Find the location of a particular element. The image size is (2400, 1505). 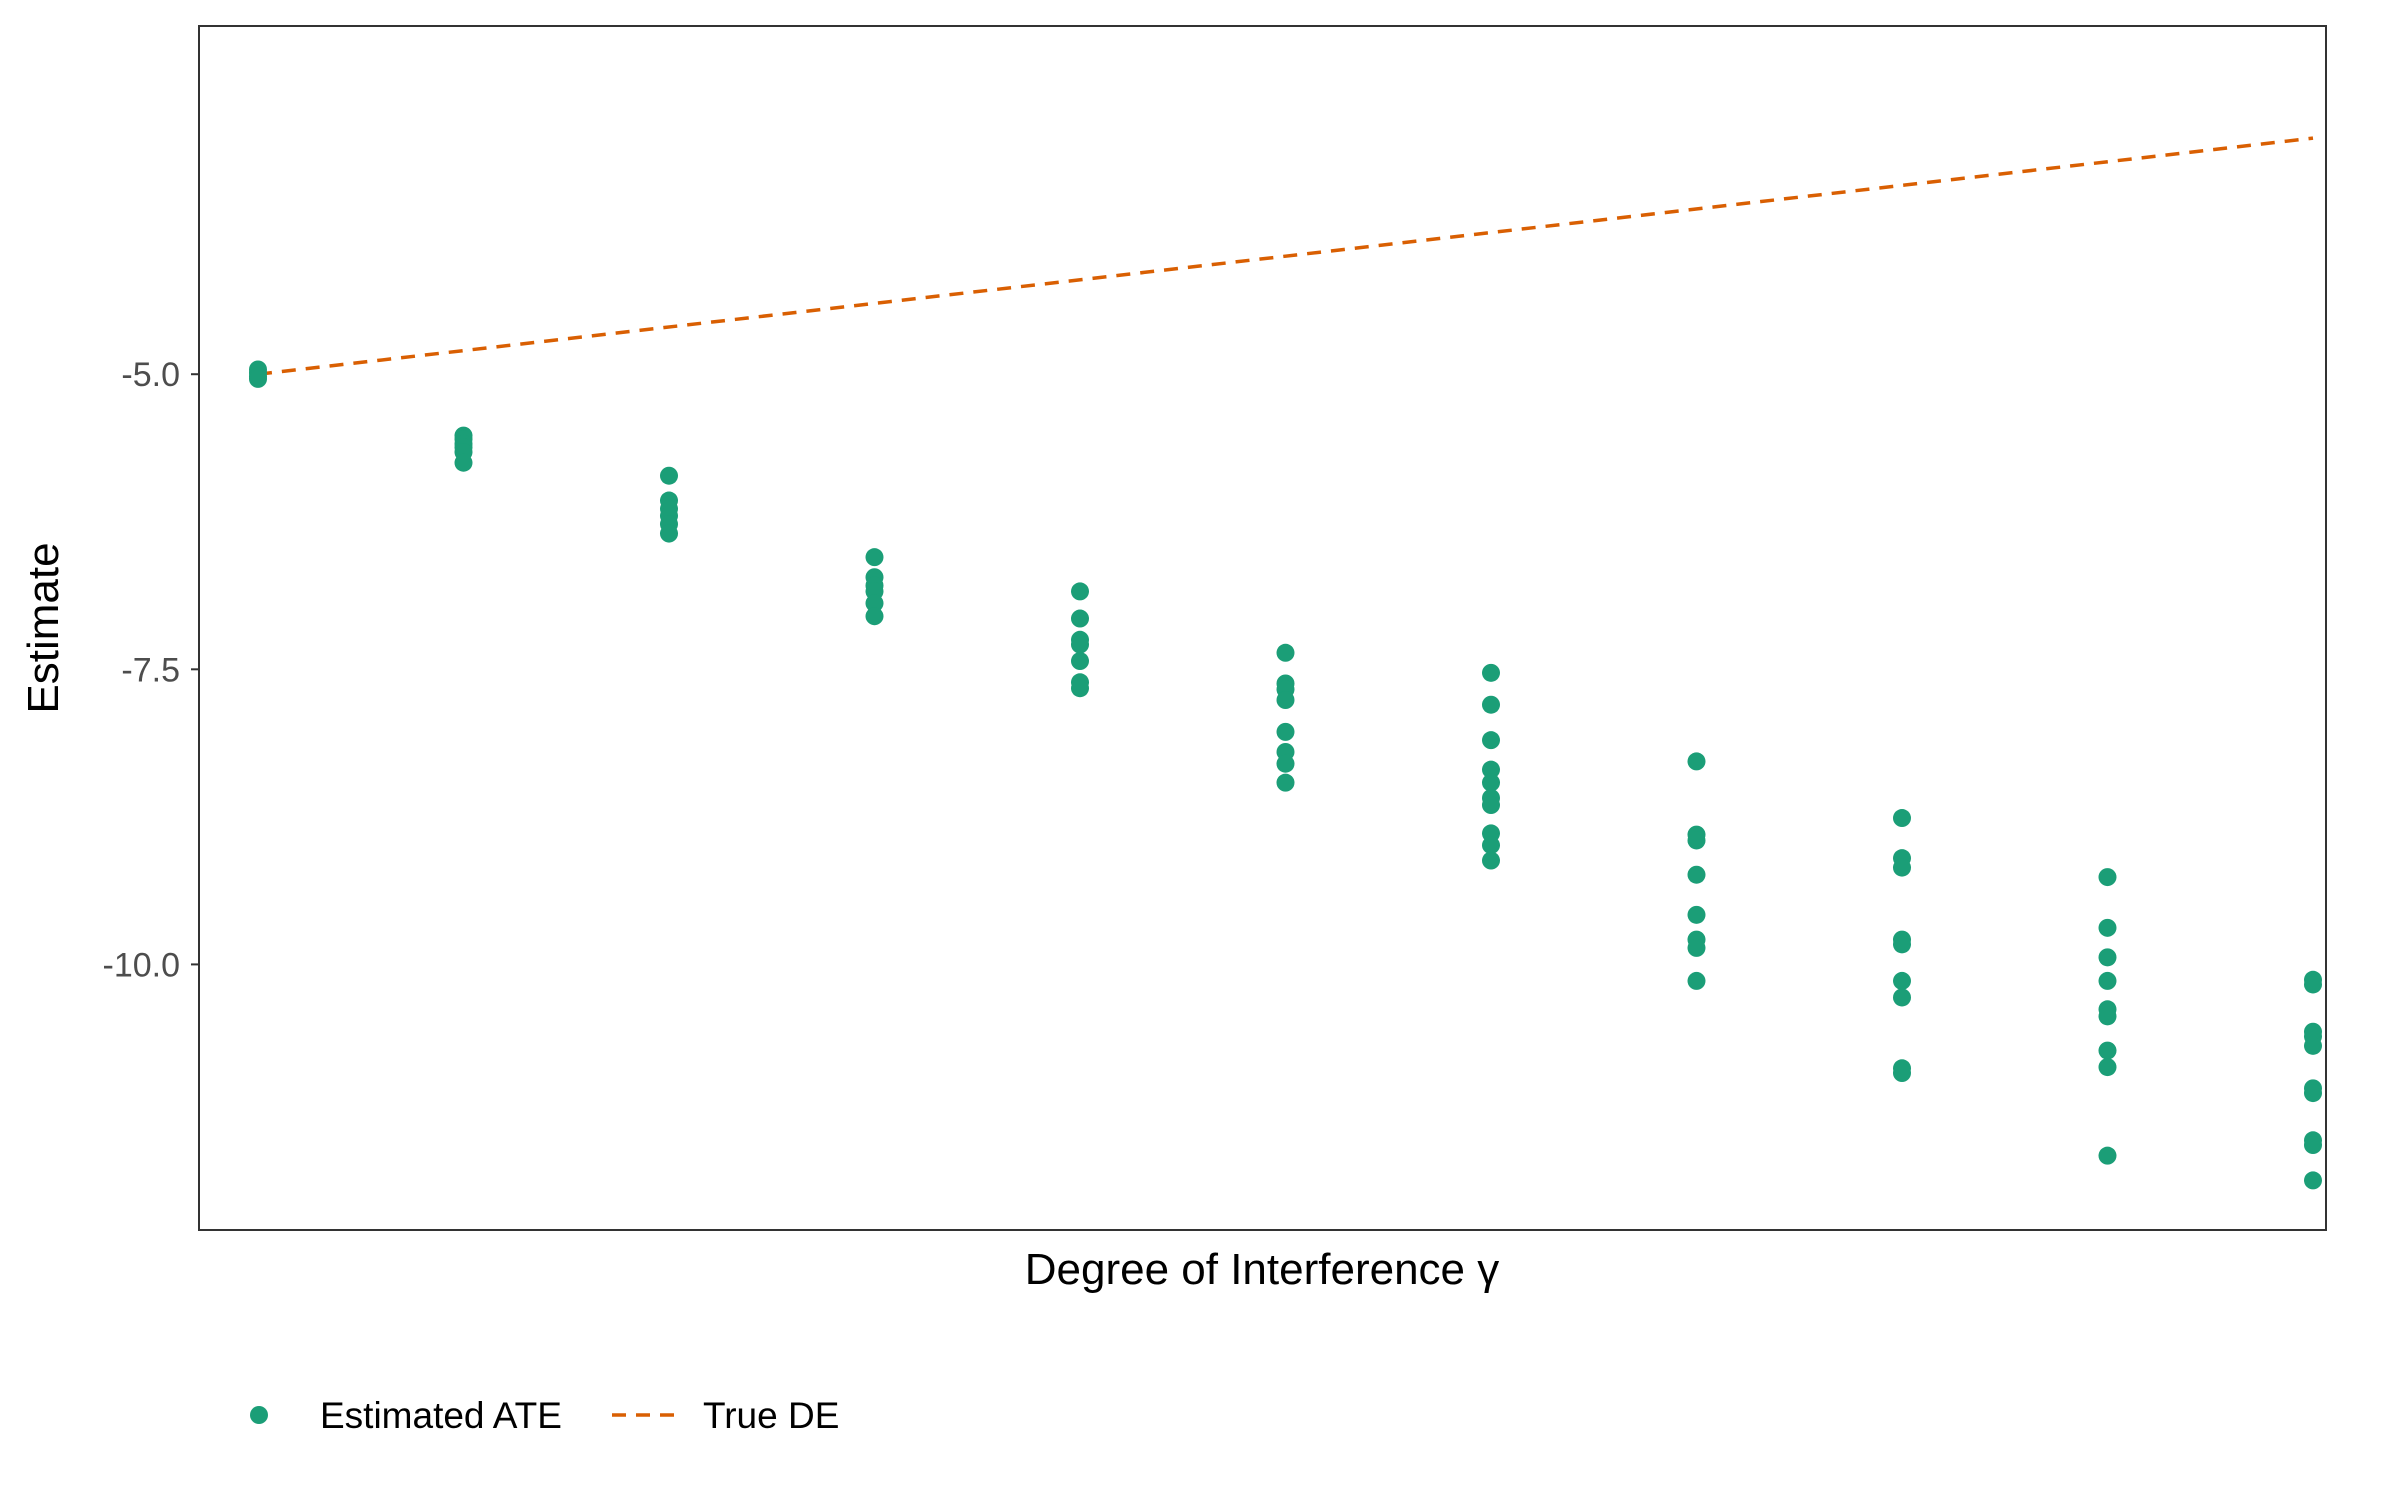

y-tick-label: -7.5 is located at coordinates (150, 670).